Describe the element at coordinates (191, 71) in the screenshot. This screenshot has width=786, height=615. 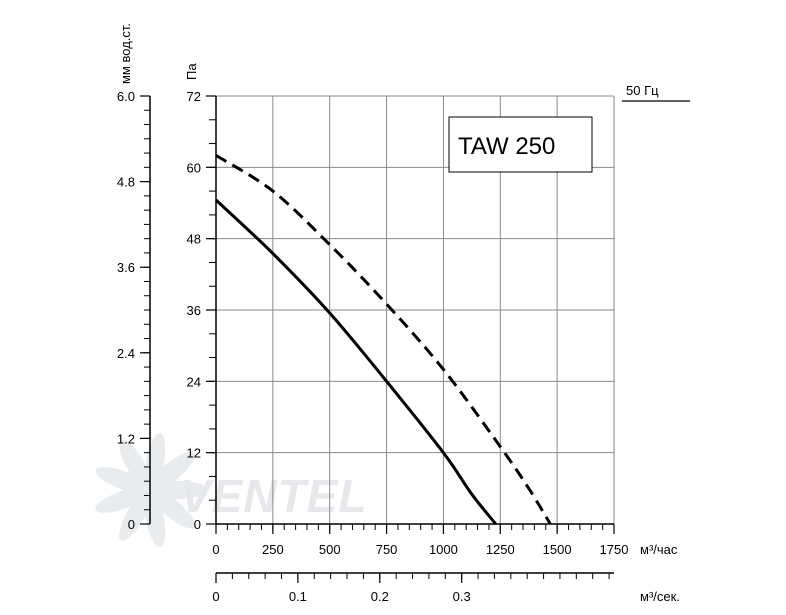
I see `y-axis-unit-label: Па` at that location.